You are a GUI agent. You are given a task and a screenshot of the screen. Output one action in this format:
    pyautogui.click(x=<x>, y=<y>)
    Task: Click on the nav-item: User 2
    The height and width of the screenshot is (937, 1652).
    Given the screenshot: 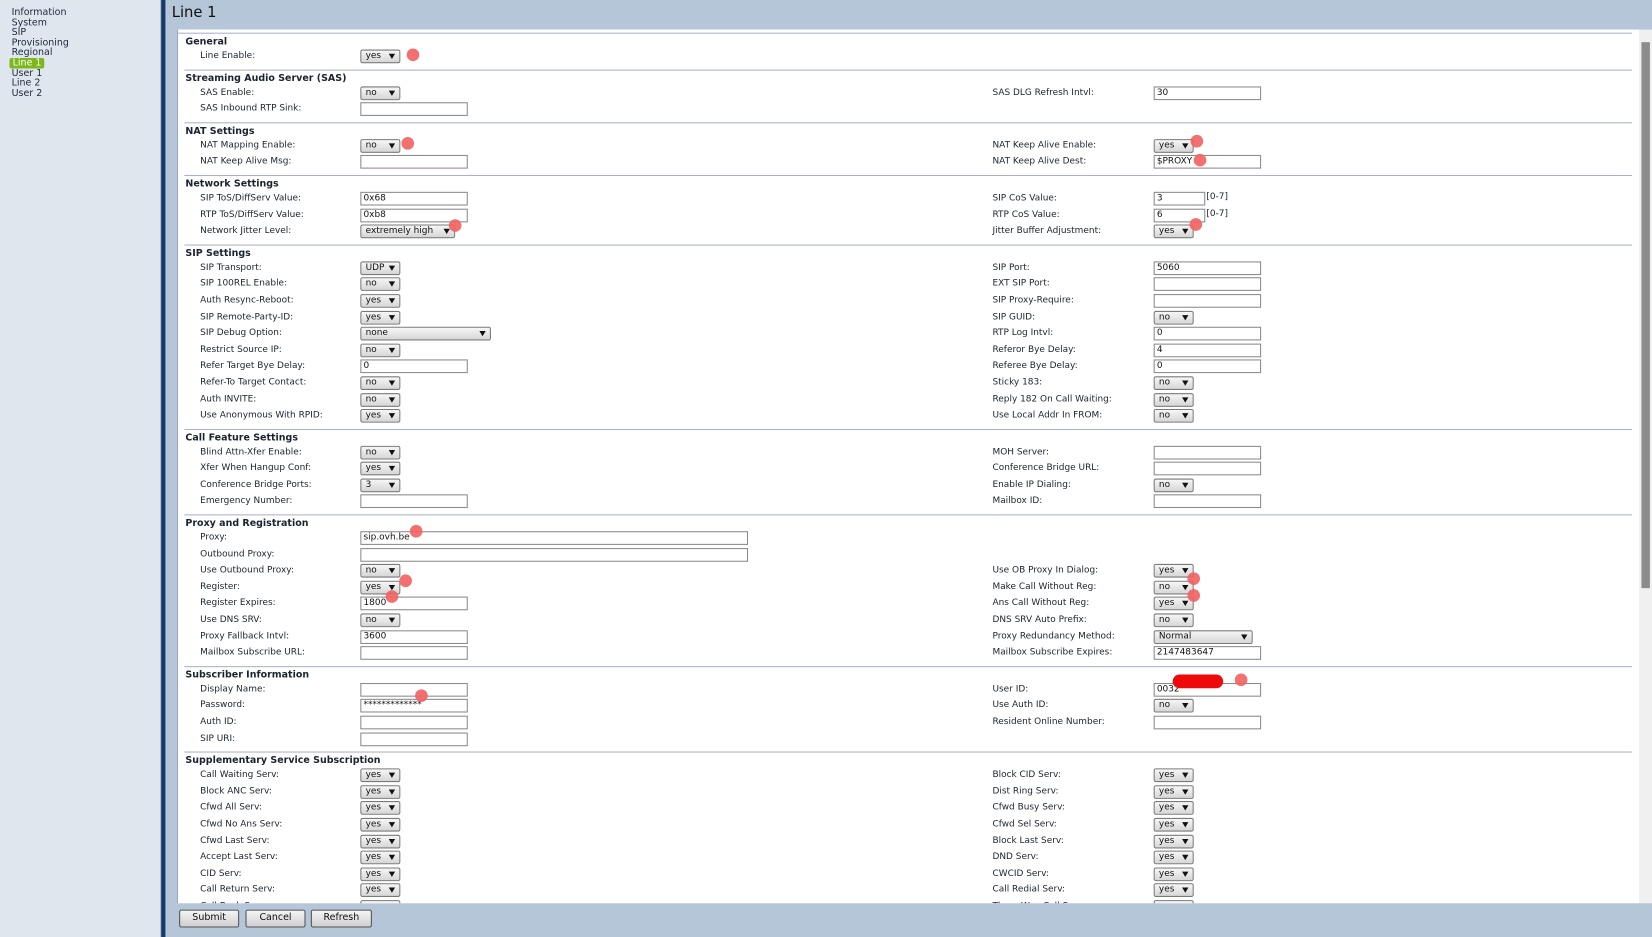 What is the action you would take?
    pyautogui.click(x=27, y=93)
    